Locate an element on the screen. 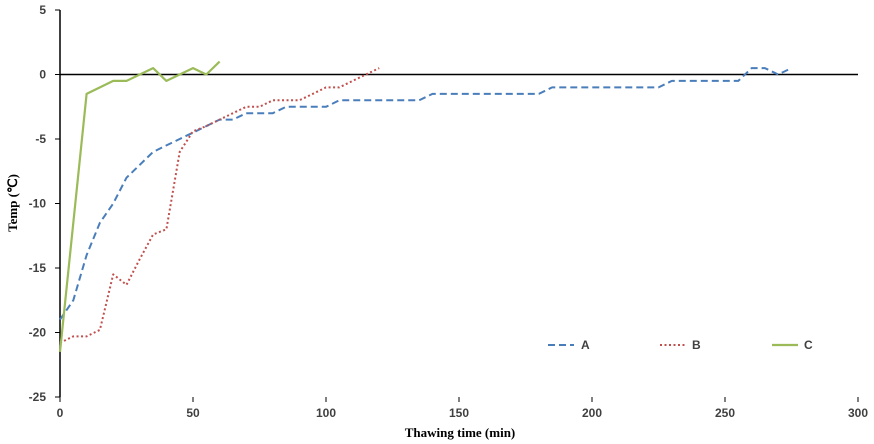 The height and width of the screenshot is (444, 874). x-tick-label: 200 is located at coordinates (592, 413).